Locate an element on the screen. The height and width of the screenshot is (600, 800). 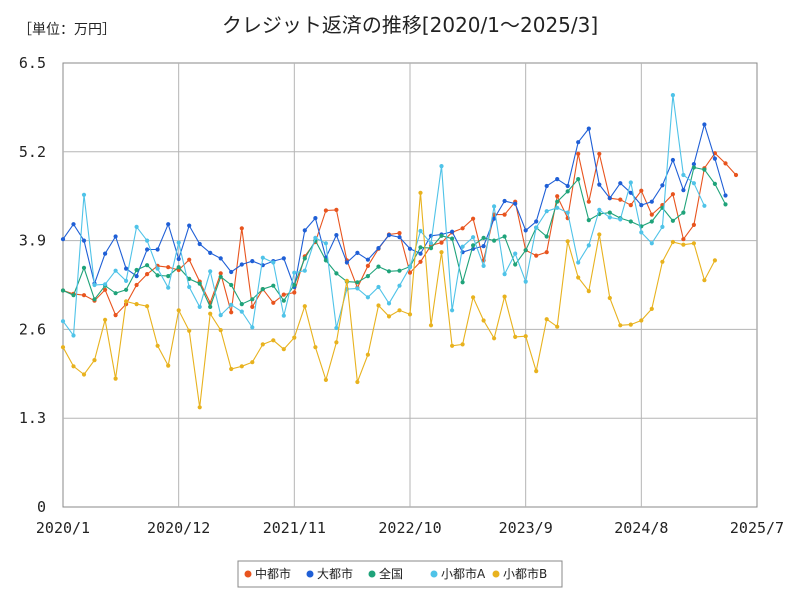
x-tick-label: 2023/9 is located at coordinates (526, 528).